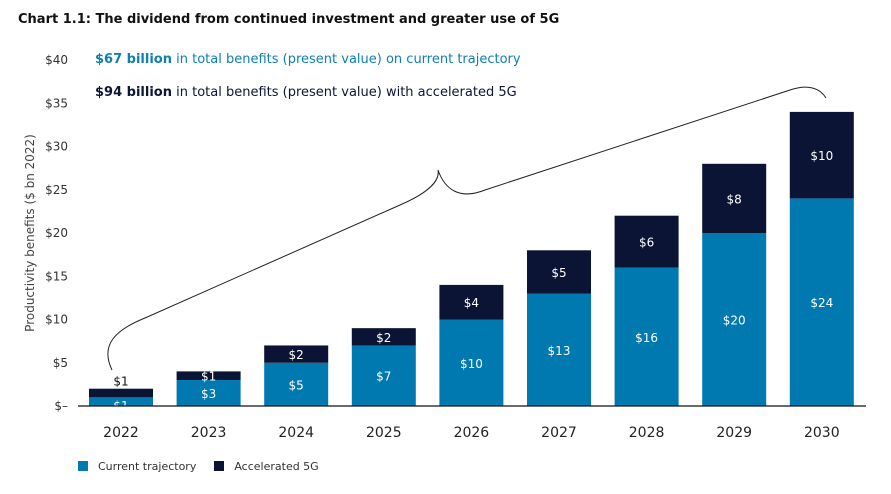  Describe the element at coordinates (83, 466) in the screenshot. I see `legend-swatch-current` at that location.